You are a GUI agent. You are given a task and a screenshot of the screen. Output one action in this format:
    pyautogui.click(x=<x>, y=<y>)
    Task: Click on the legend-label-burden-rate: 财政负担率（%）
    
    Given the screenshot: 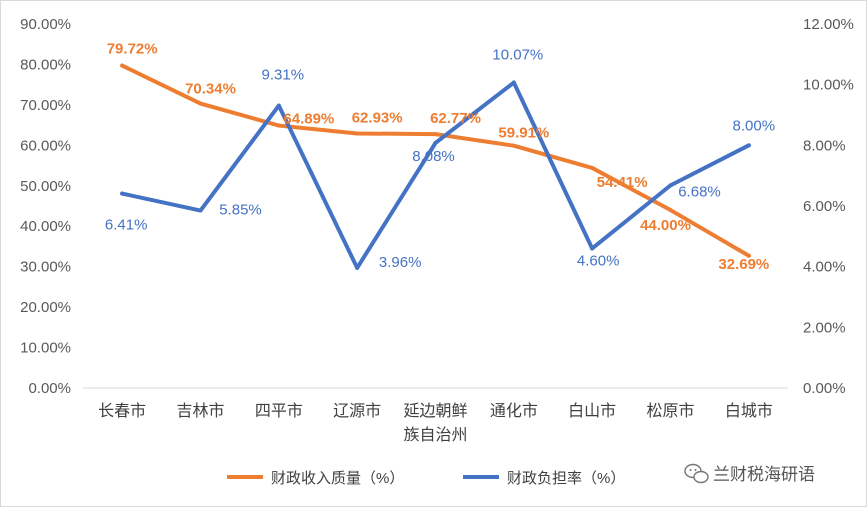 What is the action you would take?
    pyautogui.click(x=566, y=478)
    